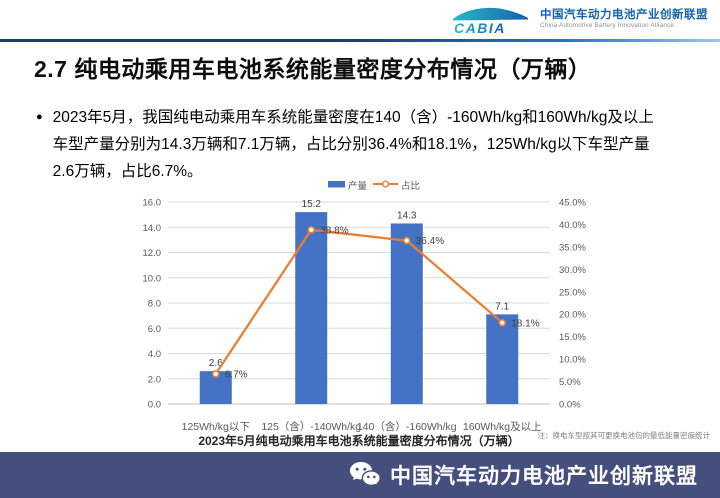 Image resolution: width=720 pixels, height=498 pixels. What do you see at coordinates (572, 315) in the screenshot?
I see `right-axis-tick: 20.0%` at bounding box center [572, 315].